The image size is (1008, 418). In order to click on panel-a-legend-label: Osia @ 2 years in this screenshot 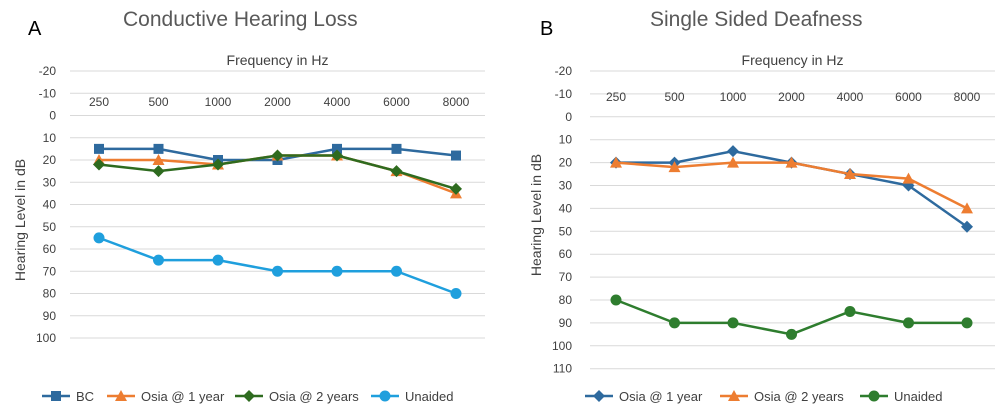, I will do `click(314, 396)`.